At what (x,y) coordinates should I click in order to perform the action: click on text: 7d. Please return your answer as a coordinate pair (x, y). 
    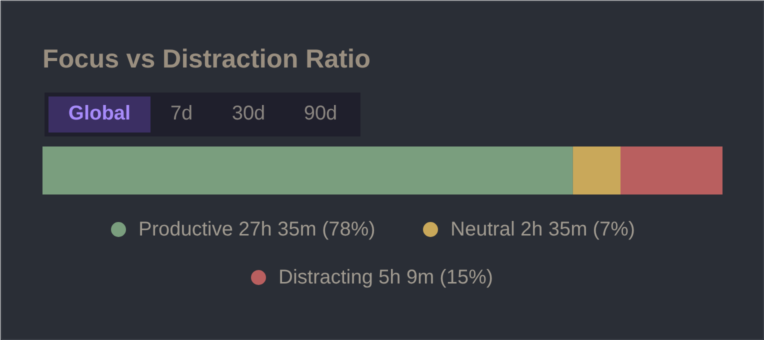
    Looking at the image, I should click on (181, 113).